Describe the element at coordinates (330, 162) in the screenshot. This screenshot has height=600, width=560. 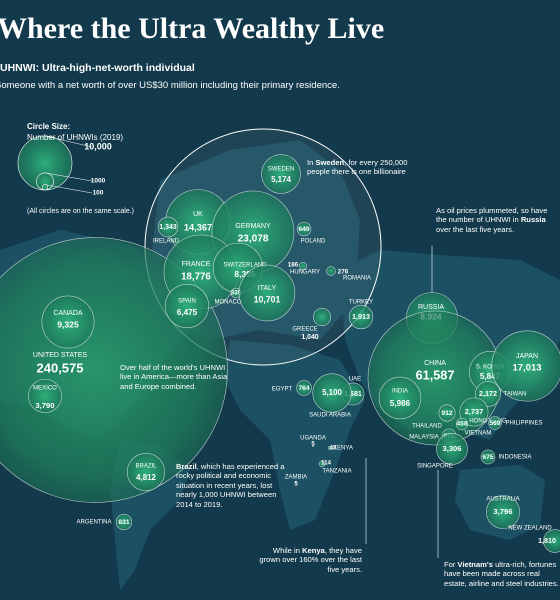
I see `annotation-text: Sweden` at that location.